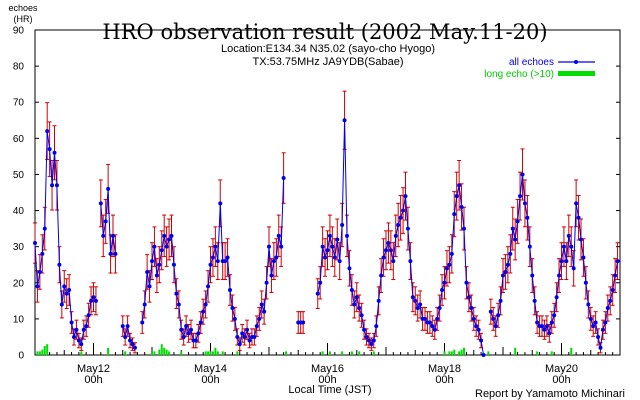  Describe the element at coordinates (329, 390) in the screenshot. I see `x-axis-label: Local Time (JST)` at that location.